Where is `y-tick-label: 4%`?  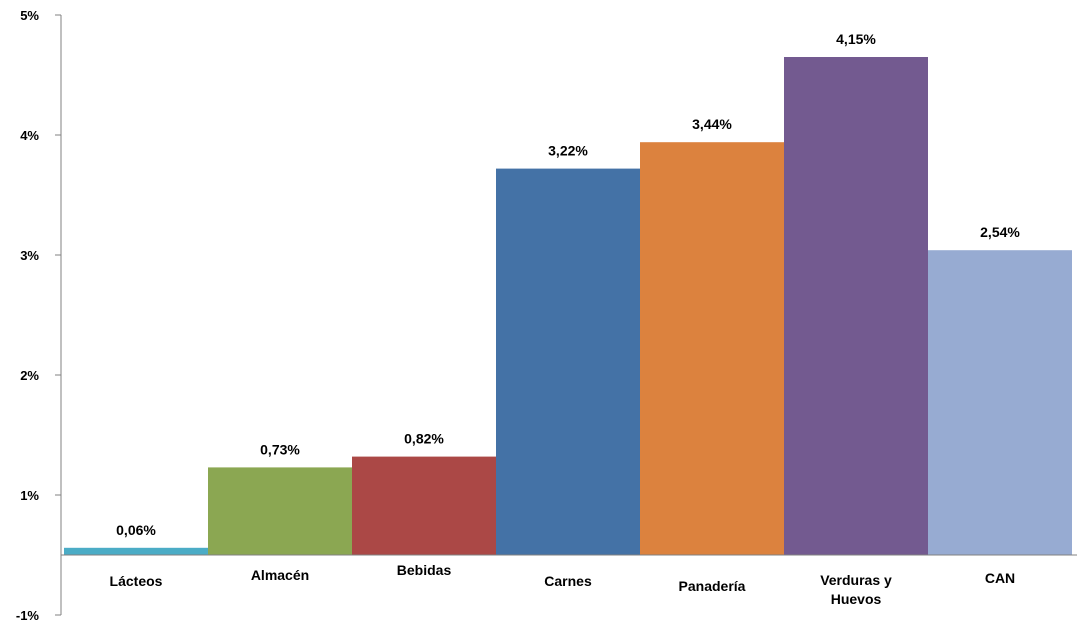 y-tick-label: 4% is located at coordinates (29, 135).